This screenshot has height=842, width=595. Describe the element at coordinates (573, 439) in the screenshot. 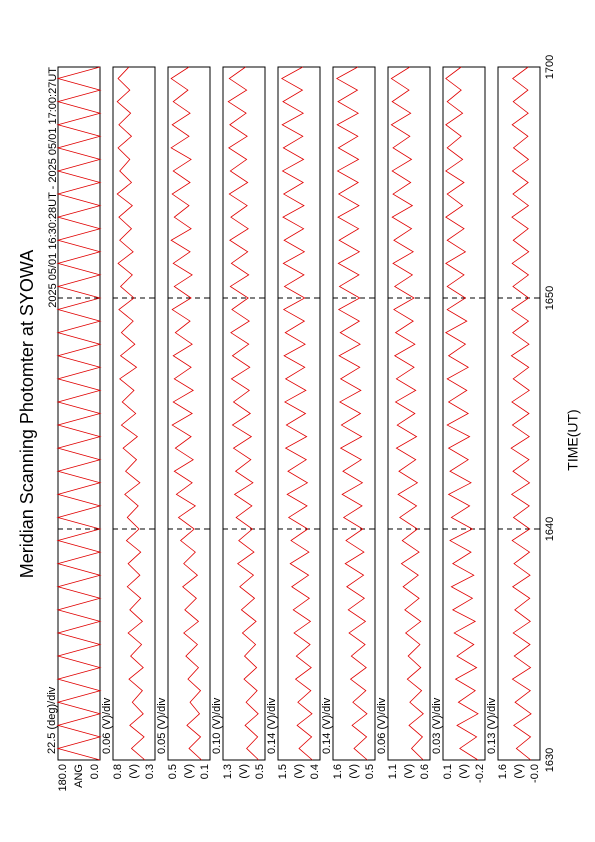

I see `x-axis-label: TIME(UT)` at that location.